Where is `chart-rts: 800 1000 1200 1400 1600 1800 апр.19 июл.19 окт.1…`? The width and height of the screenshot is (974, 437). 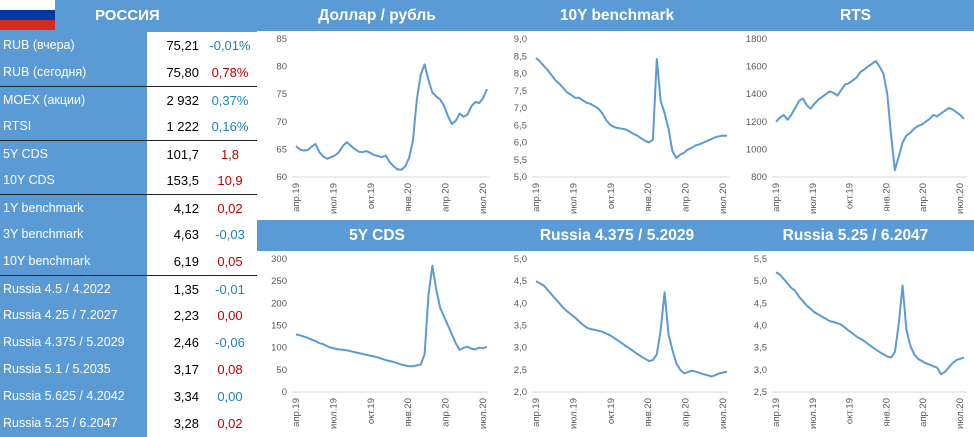
chart-rts: 800 1000 1200 1400 1600 1800 апр.19 июл.19 окт.1… is located at coordinates (856, 124).